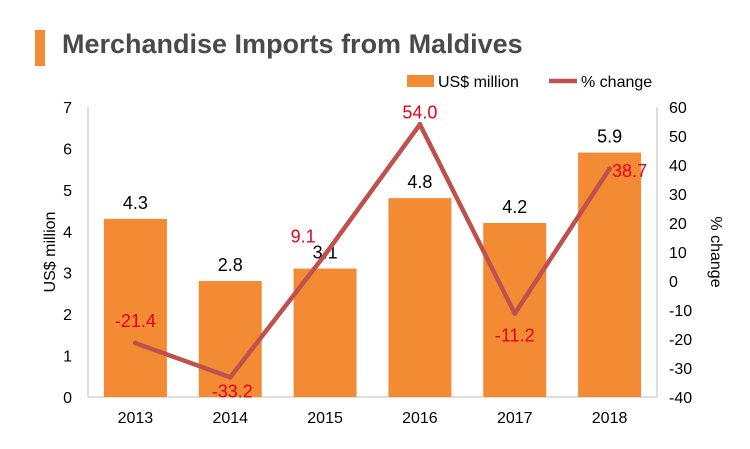 Image resolution: width=750 pixels, height=449 pixels. What do you see at coordinates (478, 82) in the screenshot?
I see `legend-label-bars: US$ million` at bounding box center [478, 82].